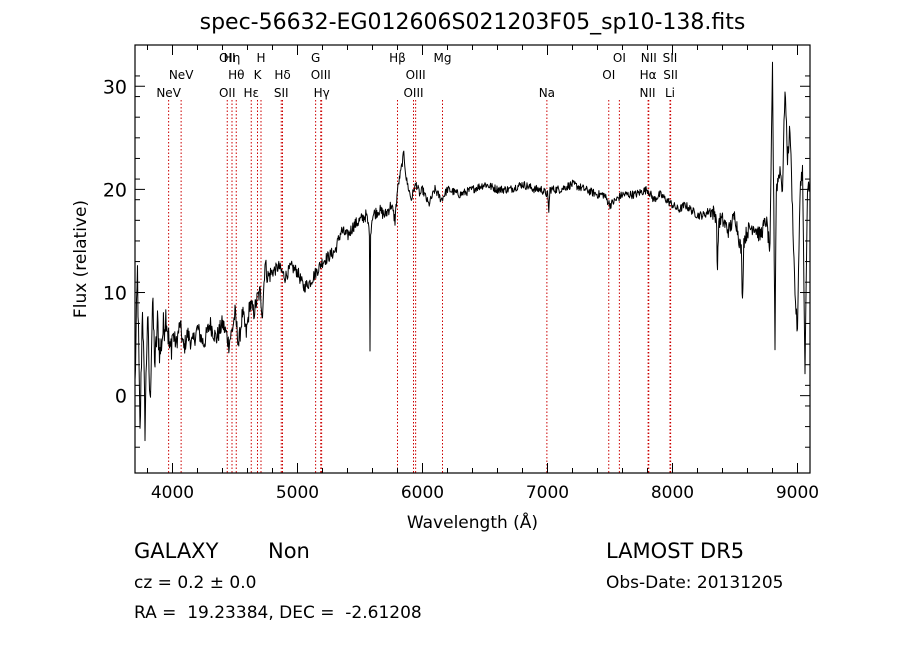 This screenshot has height=649, width=900. I want to click on y-axis-label: Flux (relative), so click(81, 259).